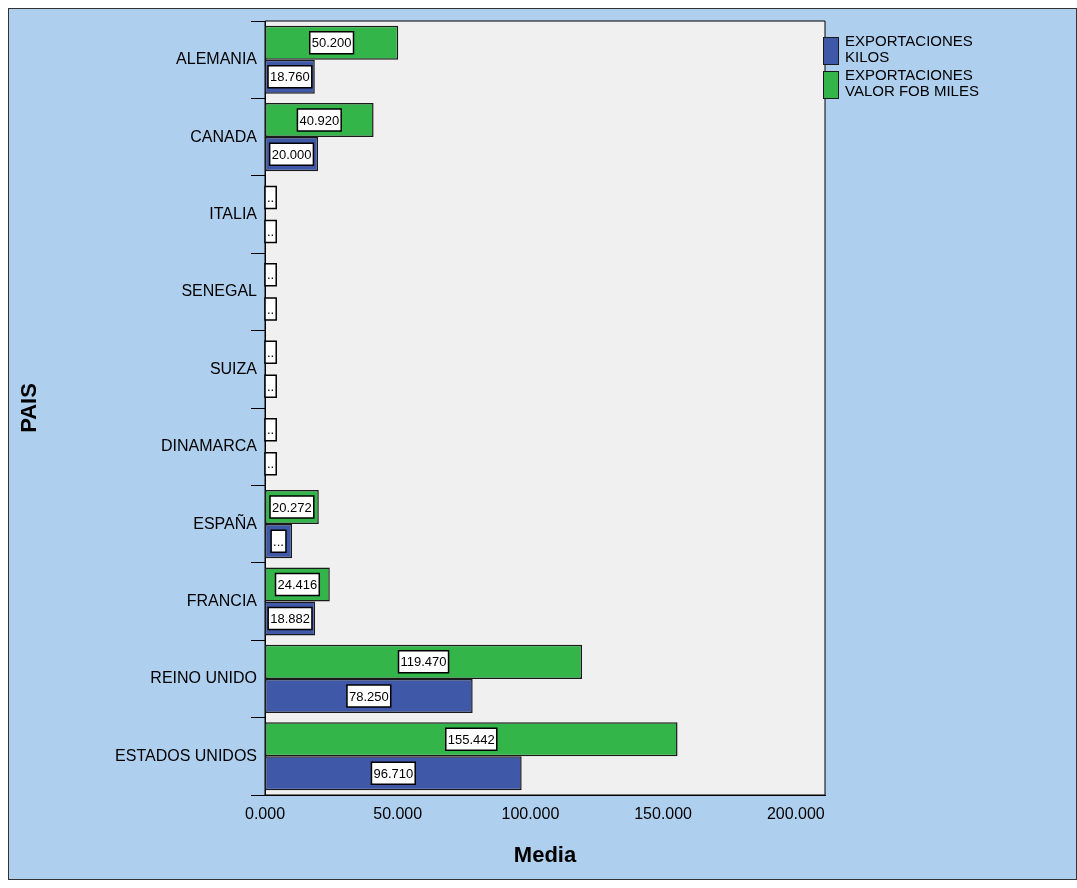 The height and width of the screenshot is (888, 1077). What do you see at coordinates (29, 408) in the screenshot?
I see `y-axis-title: PAIS` at bounding box center [29, 408].